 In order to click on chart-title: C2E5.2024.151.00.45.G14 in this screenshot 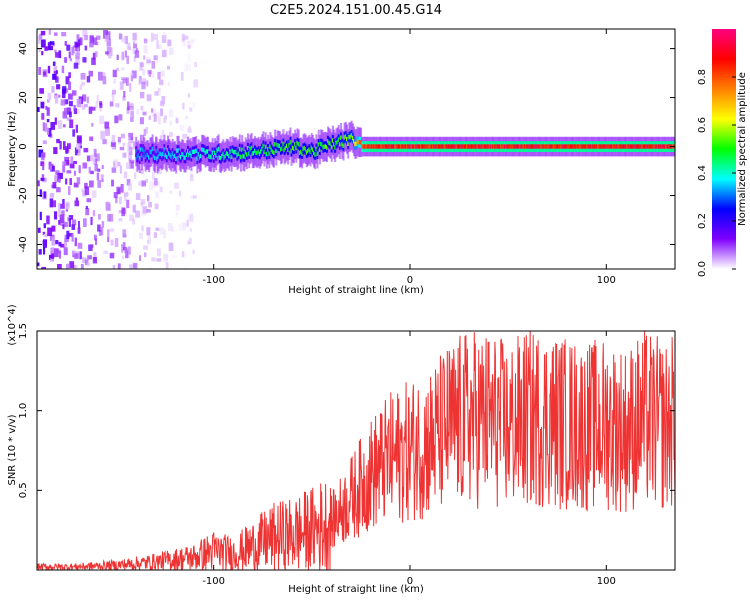, I will do `click(356, 10)`.